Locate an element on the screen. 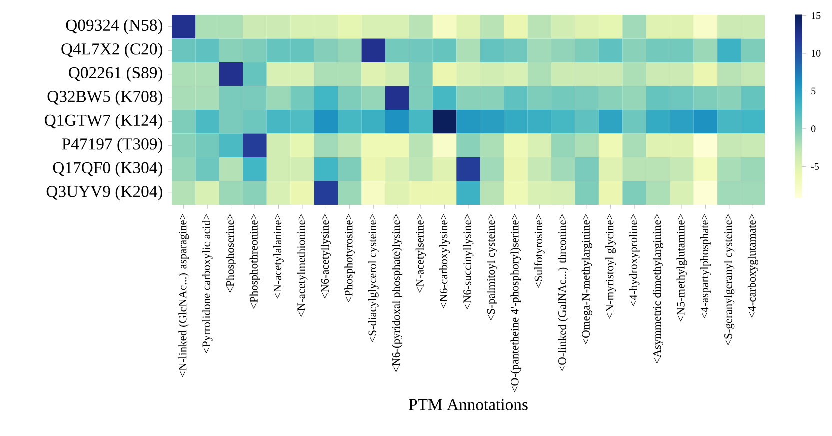 This screenshot has width=832, height=436. x-tick-label: <N-linked (GlcNAc...) asparagine> is located at coordinates (184, 295).